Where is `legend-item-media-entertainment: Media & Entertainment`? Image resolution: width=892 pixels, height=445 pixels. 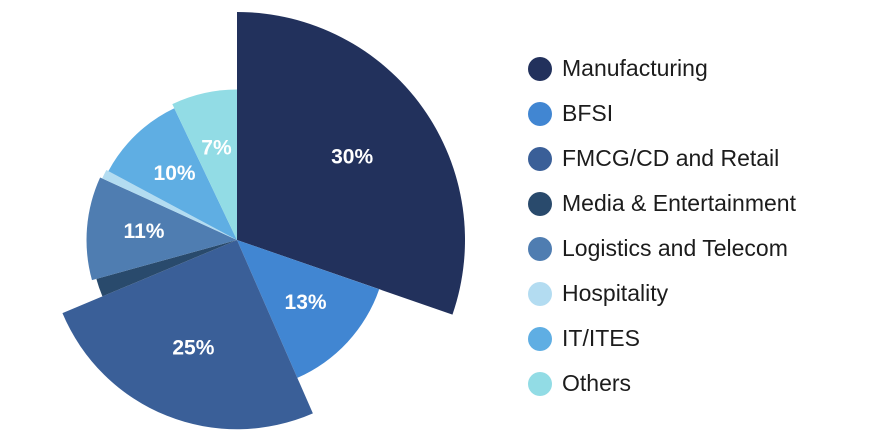 legend-item-media-entertainment: Media & Entertainment is located at coordinates (662, 203).